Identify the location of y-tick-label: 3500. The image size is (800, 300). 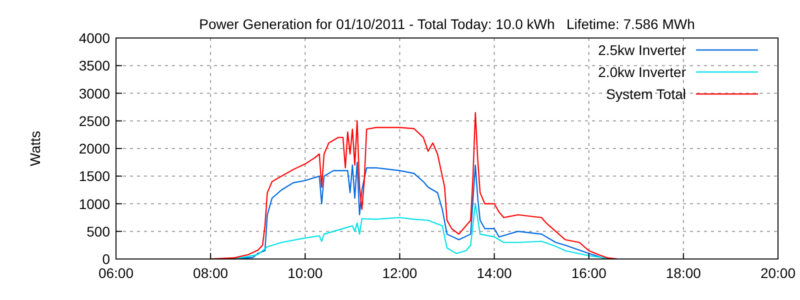
(94, 66).